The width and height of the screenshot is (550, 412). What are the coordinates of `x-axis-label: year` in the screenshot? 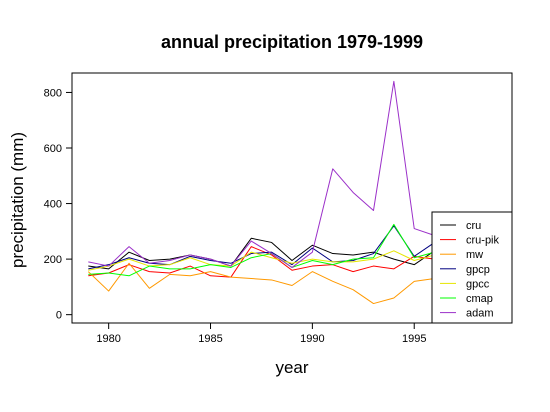 It's located at (291, 367).